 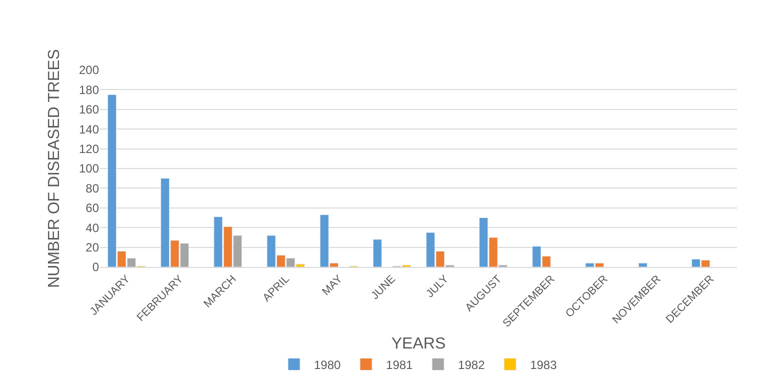 What do you see at coordinates (400, 365) in the screenshot?
I see `legend-label: 1981` at bounding box center [400, 365].